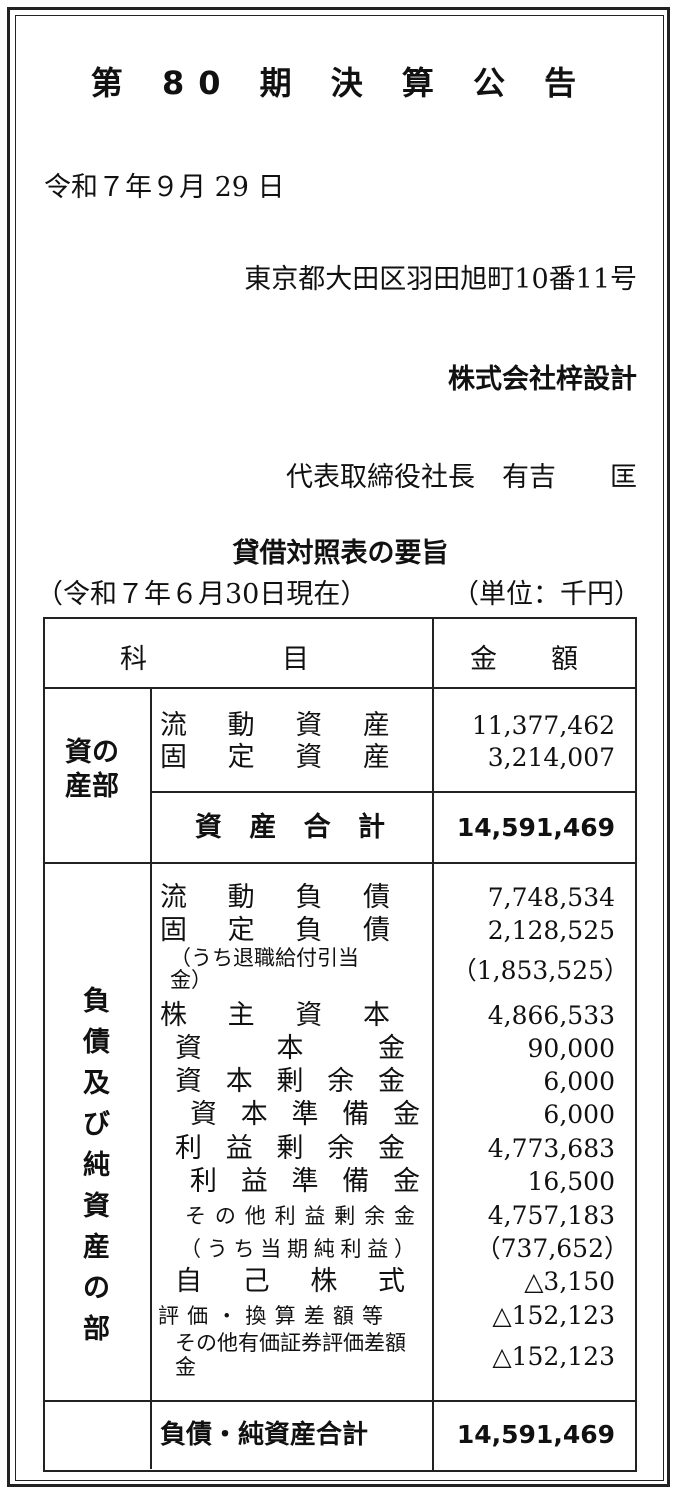  I want to click on row-amount: 4,757,183, so click(551, 1215).